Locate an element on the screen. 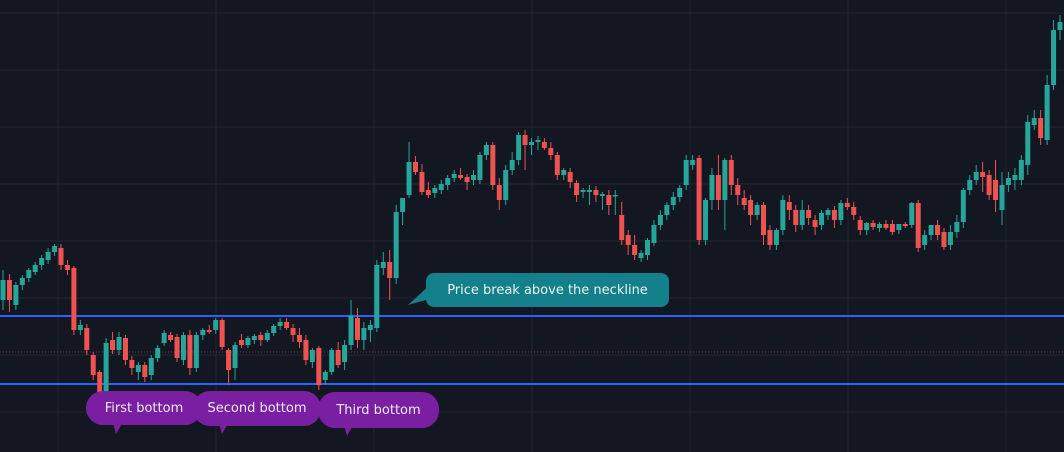  annotation-neckline-break: Price break above the neckline is located at coordinates (547, 290).